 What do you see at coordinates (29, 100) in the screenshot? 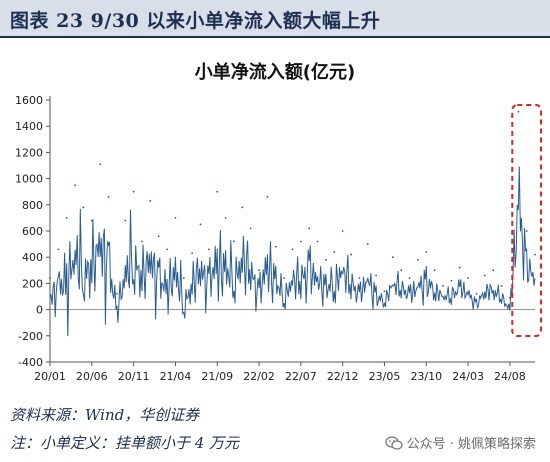
I see `y-tick-label: 1600` at bounding box center [29, 100].